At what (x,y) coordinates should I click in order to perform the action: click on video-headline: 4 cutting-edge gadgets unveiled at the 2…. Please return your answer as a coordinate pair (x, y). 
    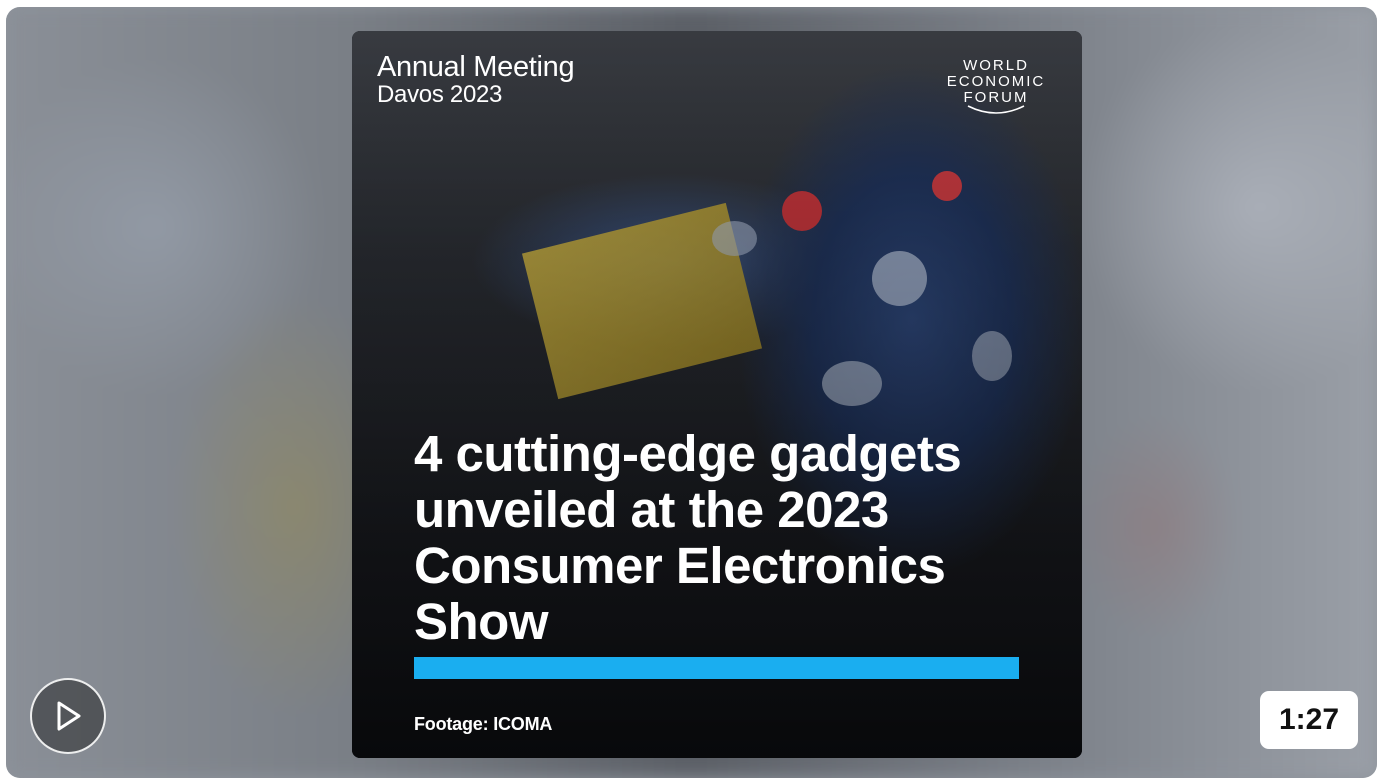
    Looking at the image, I should click on (688, 537).